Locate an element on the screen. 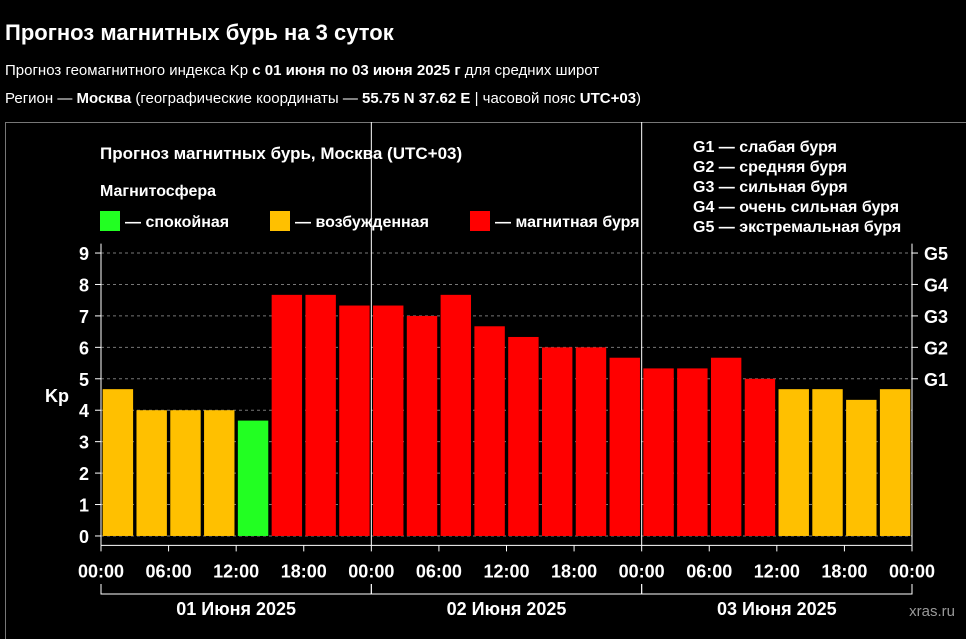 The height and width of the screenshot is (639, 966). subtitle-part: ) is located at coordinates (638, 98).